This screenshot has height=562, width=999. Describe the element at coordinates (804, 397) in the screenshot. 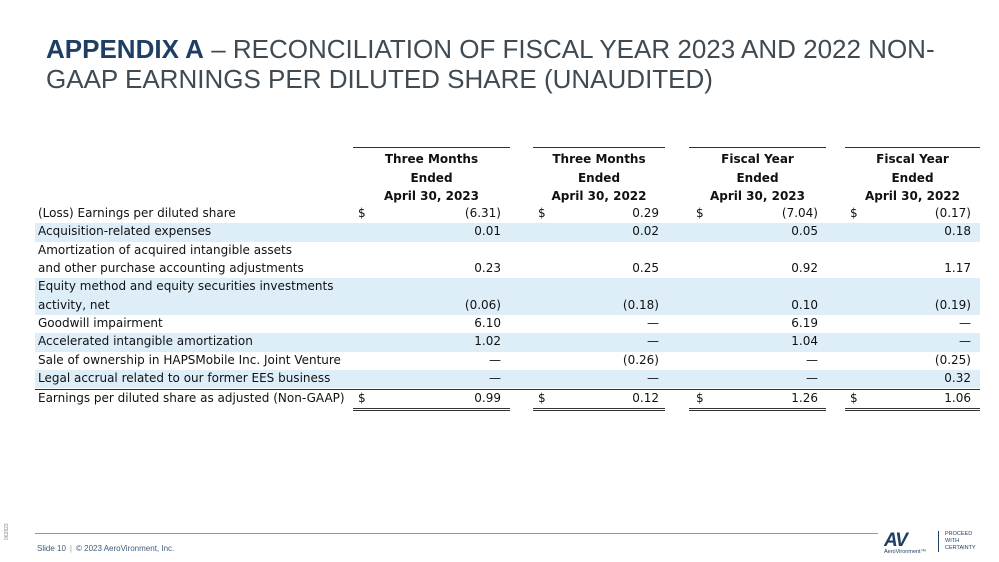

I see `cell-value: 1.26` at that location.